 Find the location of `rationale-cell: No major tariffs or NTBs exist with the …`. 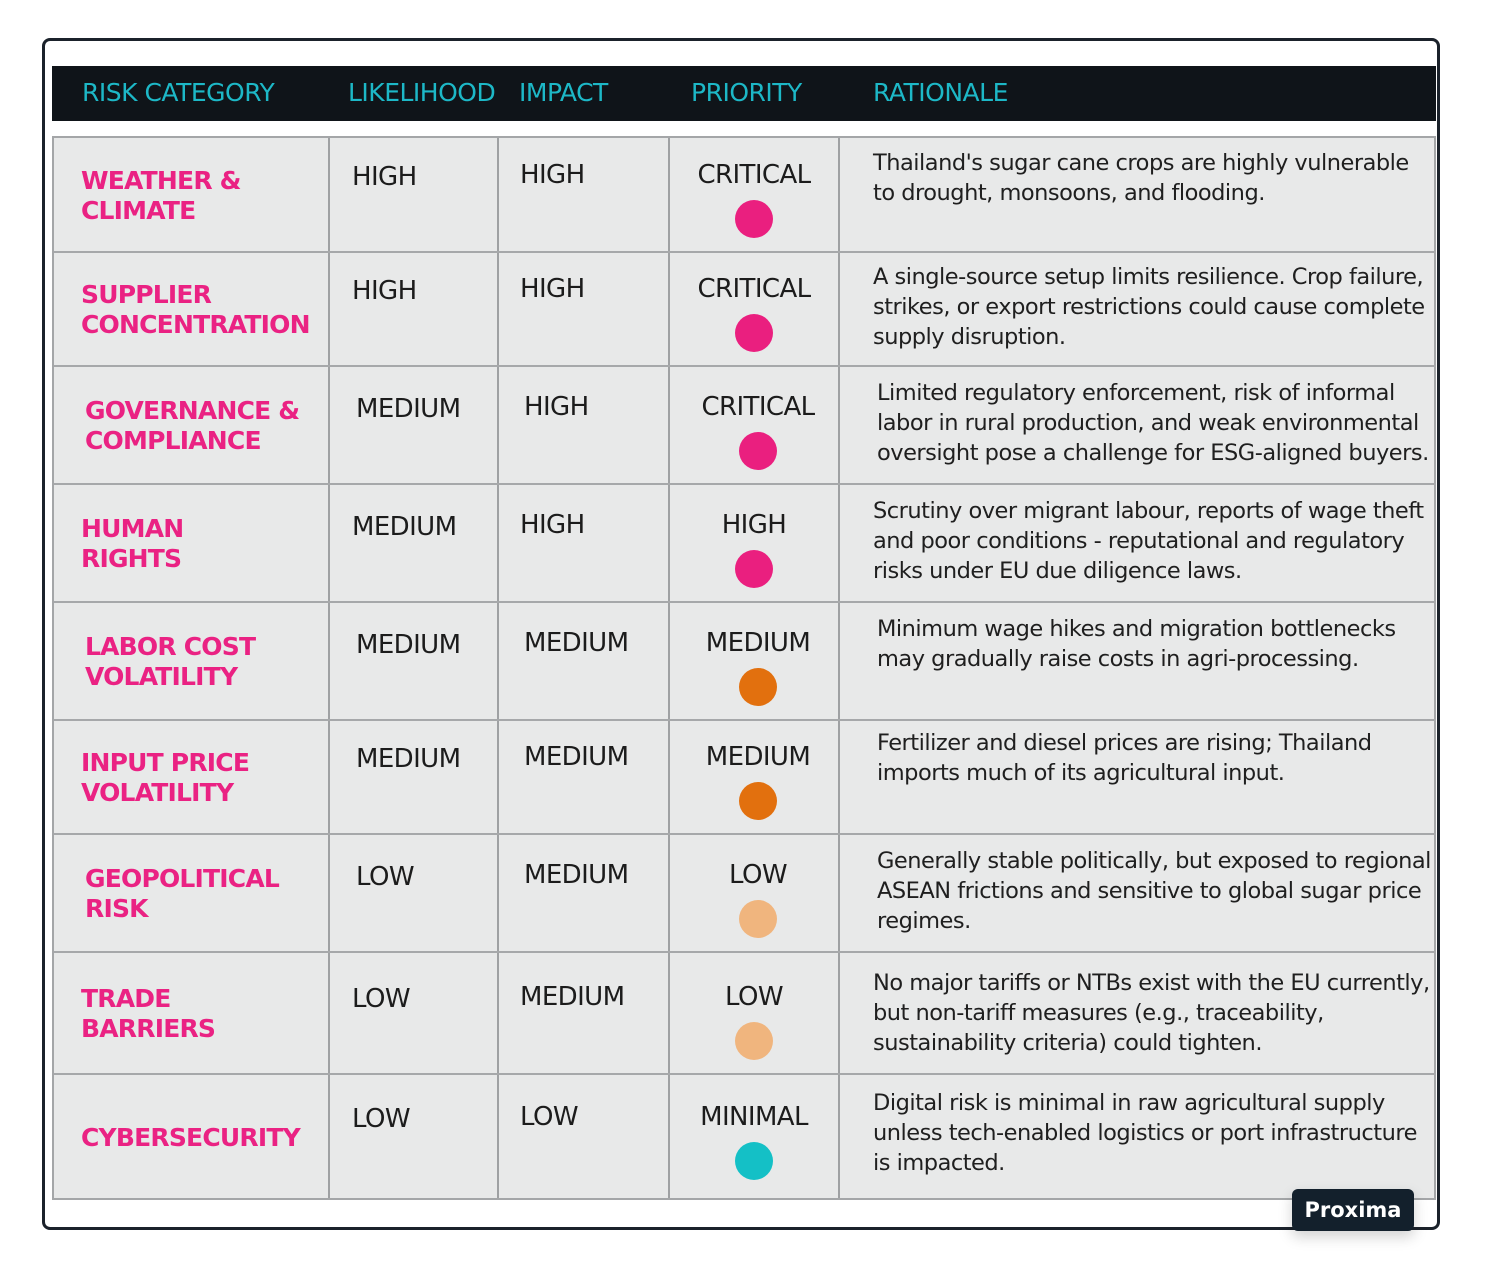

rationale-cell: No major tariffs or NTBs exist with the … is located at coordinates (1151, 1013).